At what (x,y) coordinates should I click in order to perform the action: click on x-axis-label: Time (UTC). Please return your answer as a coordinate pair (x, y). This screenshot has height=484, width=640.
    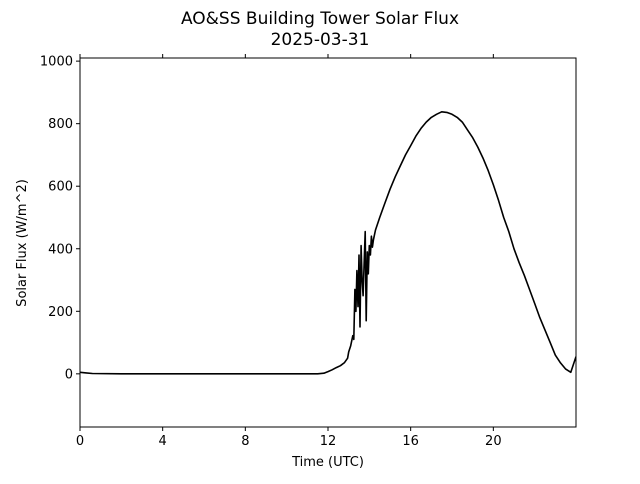
    Looking at the image, I should click on (327, 462).